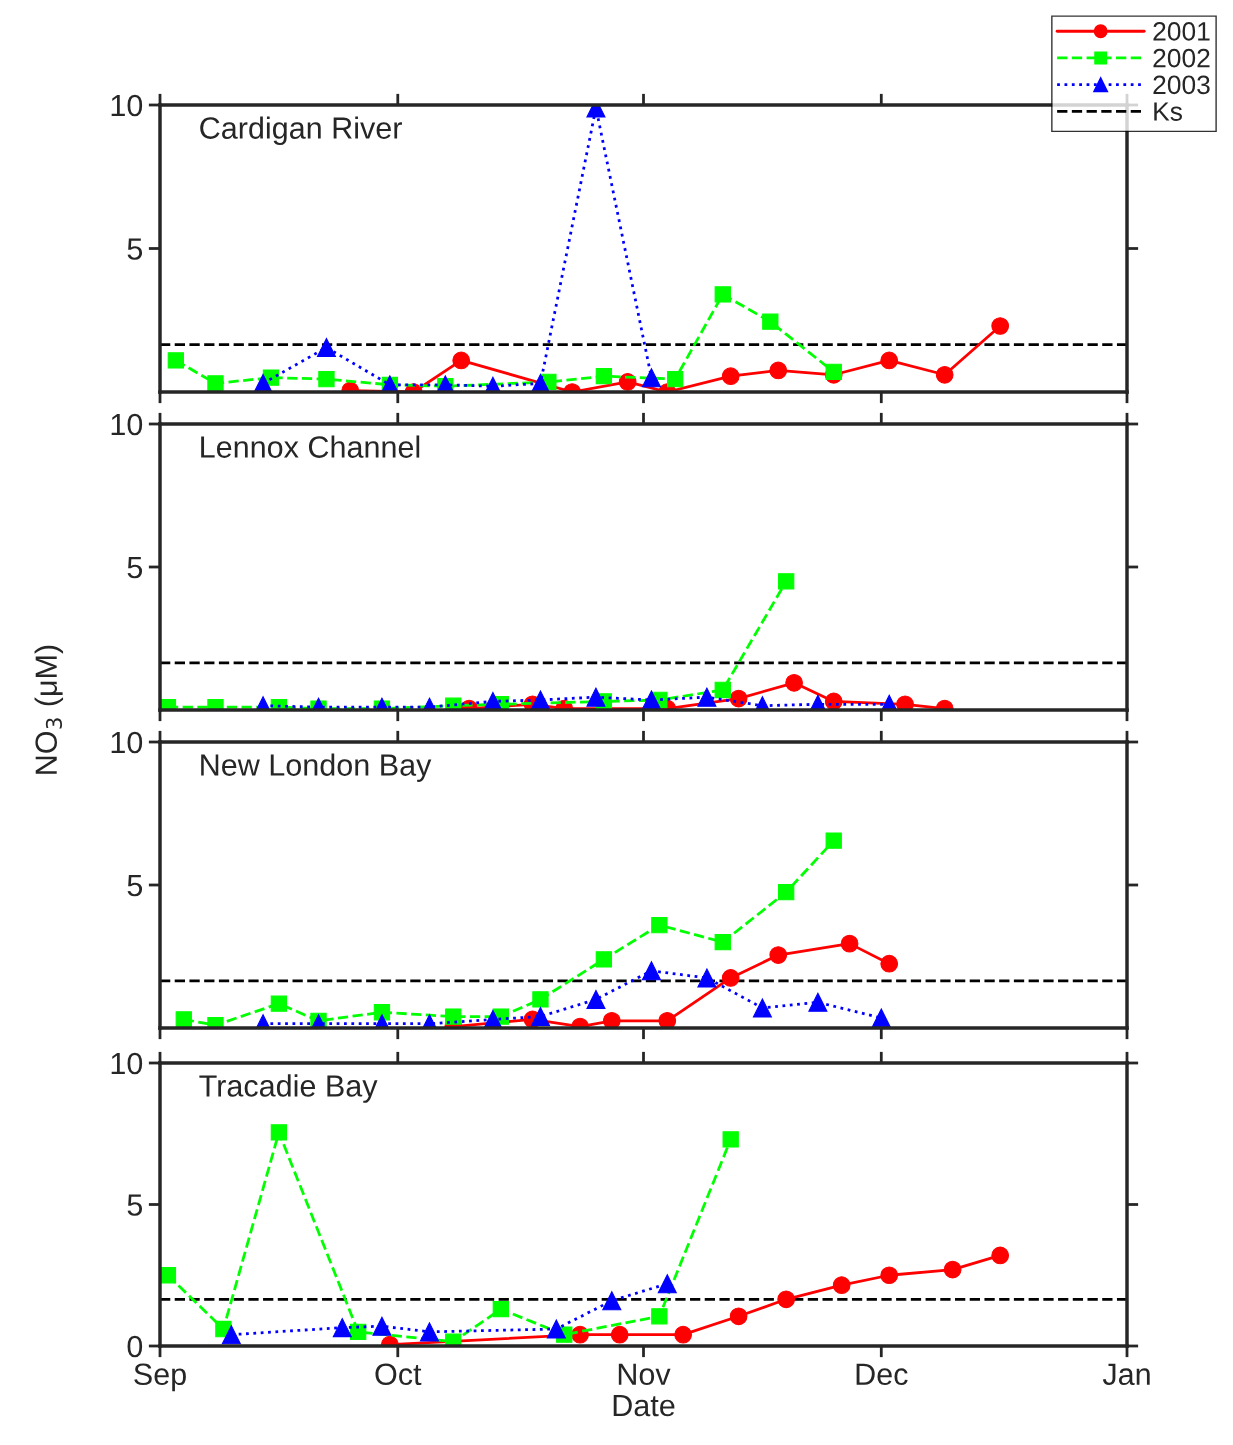 This screenshot has width=1233, height=1445. Describe the element at coordinates (644, 1406) in the screenshot. I see `x-axis-title: Date` at that location.